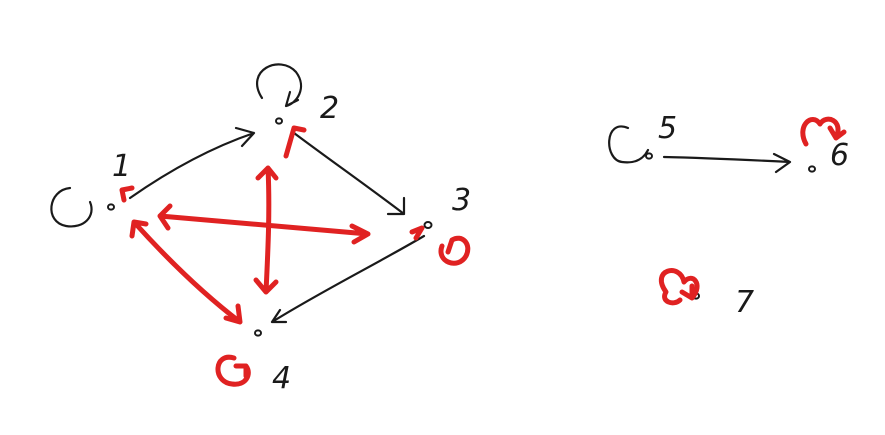  Describe the element at coordinates (649, 156) in the screenshot. I see `node-5-dot` at that location.